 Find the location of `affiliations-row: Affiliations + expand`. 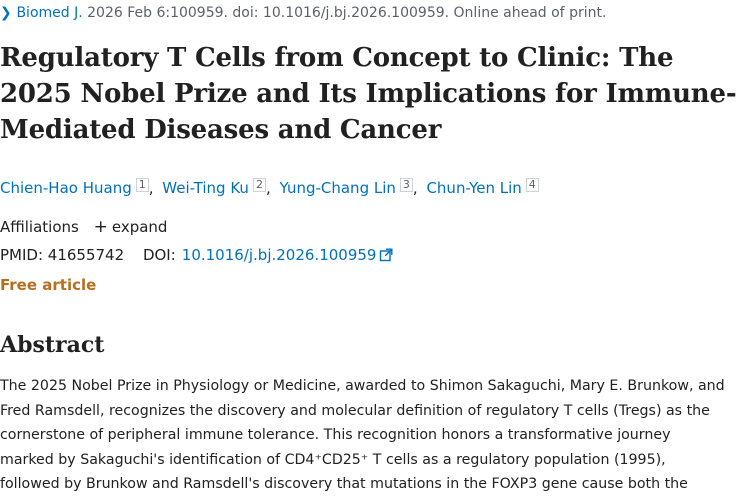

affiliations-row: Affiliations + expand is located at coordinates (83, 227).